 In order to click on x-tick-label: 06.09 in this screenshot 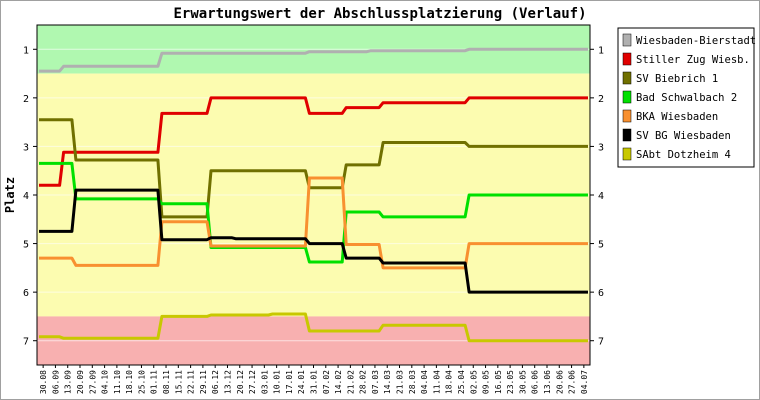, I will do `click(55, 382)`.